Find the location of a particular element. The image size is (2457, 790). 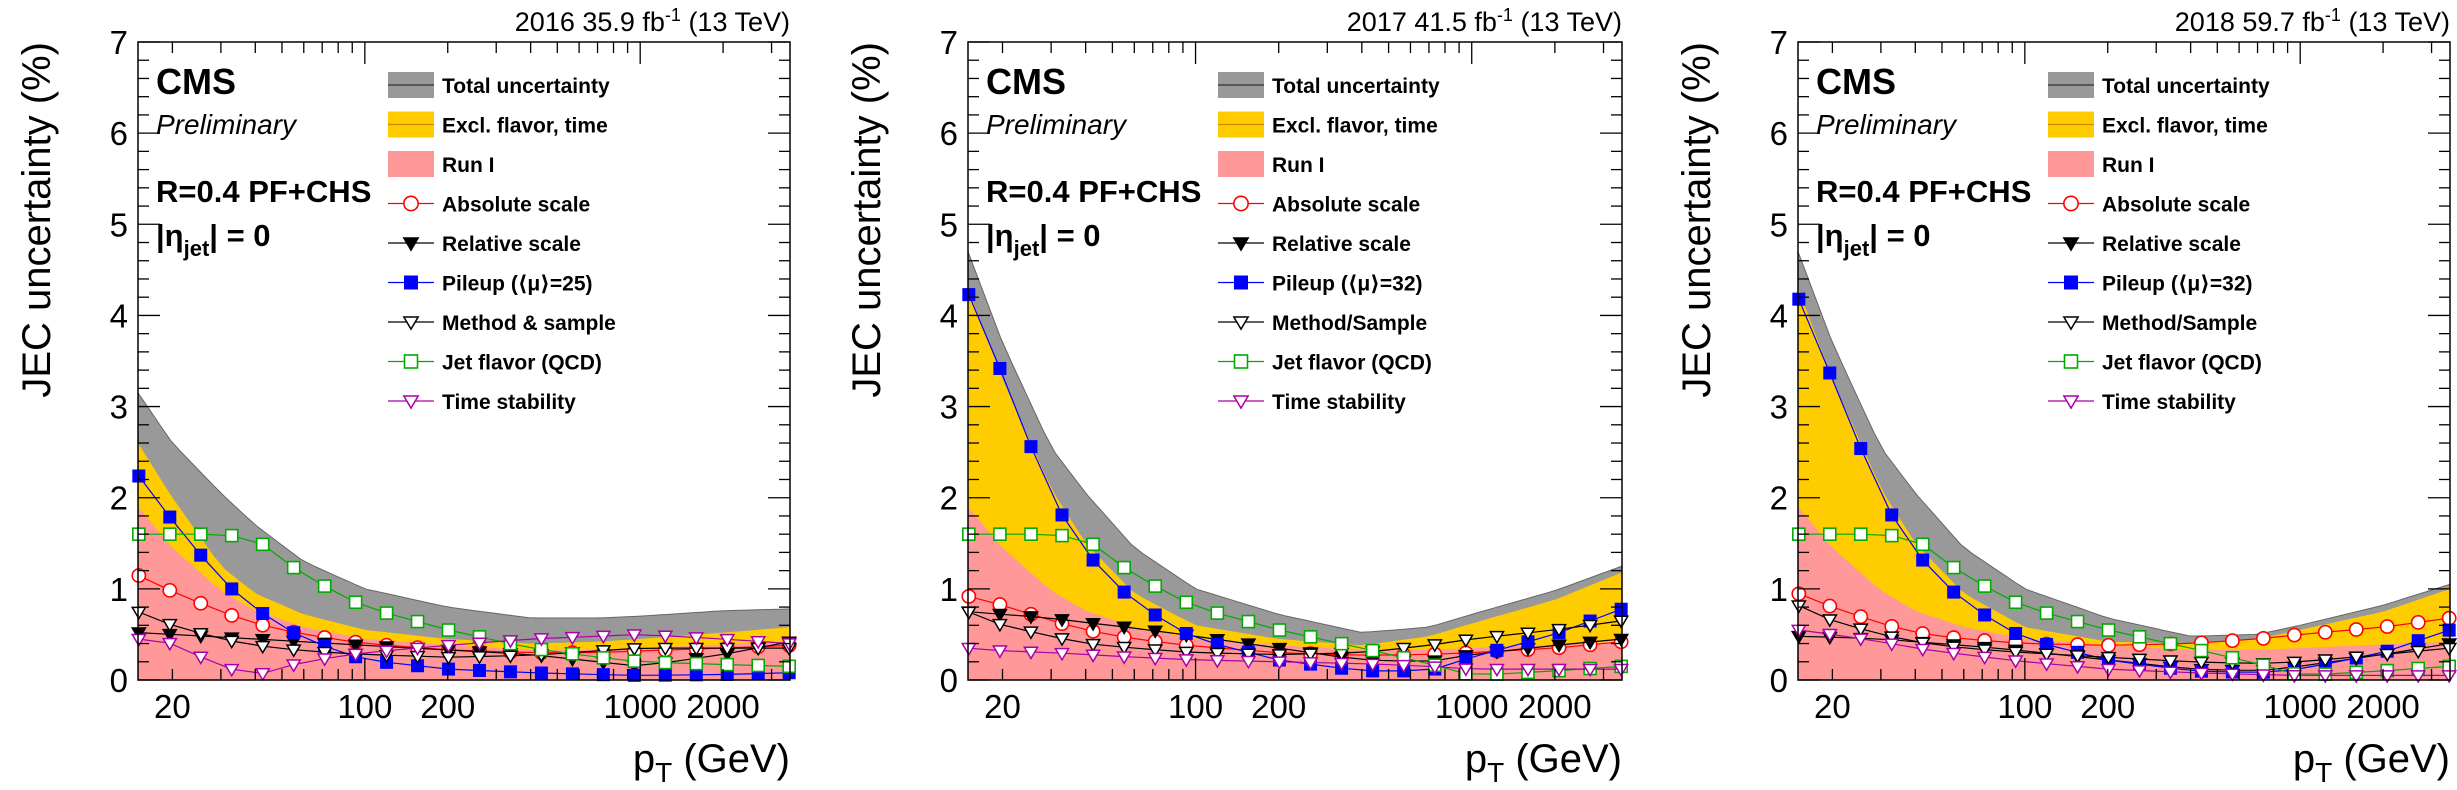

y-tick-label: 4 is located at coordinates (949, 315).